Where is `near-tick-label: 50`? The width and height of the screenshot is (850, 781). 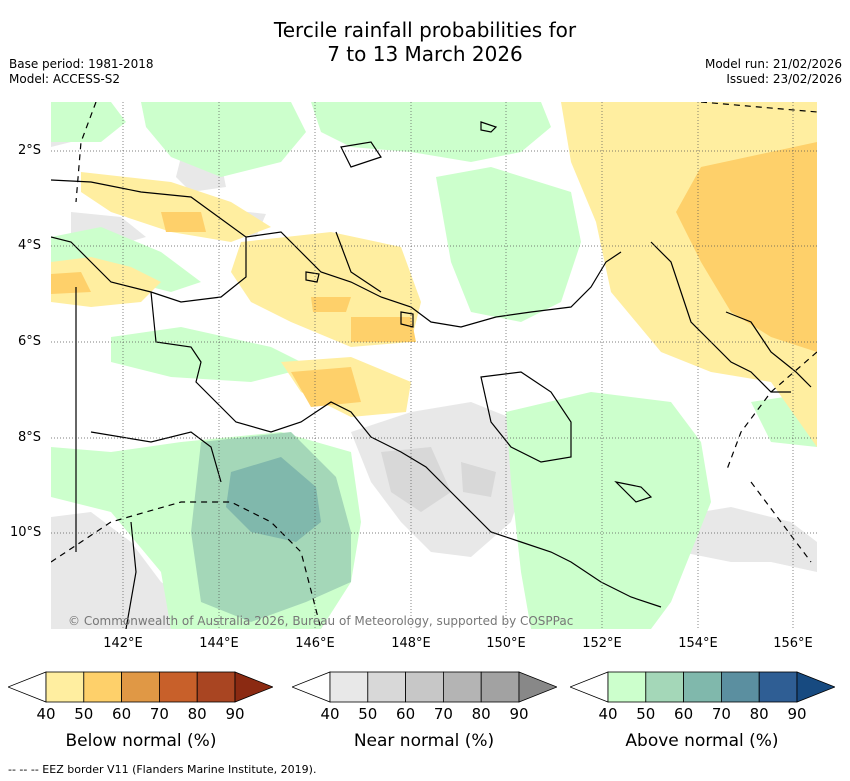 near-tick-label: 50 is located at coordinates (368, 714).